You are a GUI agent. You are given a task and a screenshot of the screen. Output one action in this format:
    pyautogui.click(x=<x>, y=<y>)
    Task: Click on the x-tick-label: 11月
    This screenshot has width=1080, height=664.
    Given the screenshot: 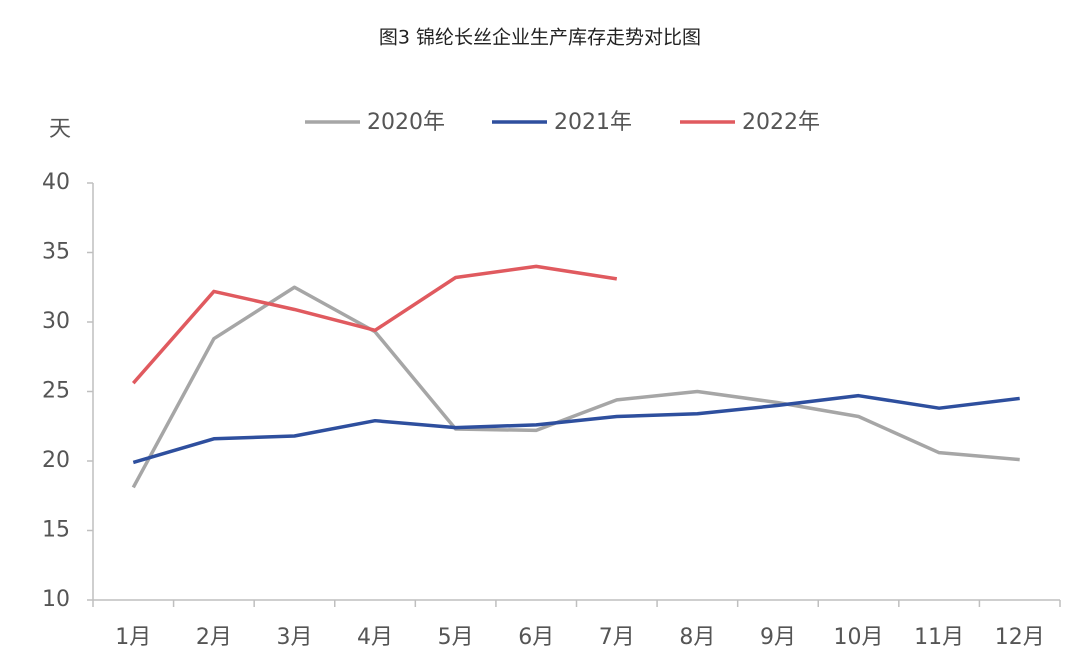 What is the action you would take?
    pyautogui.click(x=939, y=637)
    